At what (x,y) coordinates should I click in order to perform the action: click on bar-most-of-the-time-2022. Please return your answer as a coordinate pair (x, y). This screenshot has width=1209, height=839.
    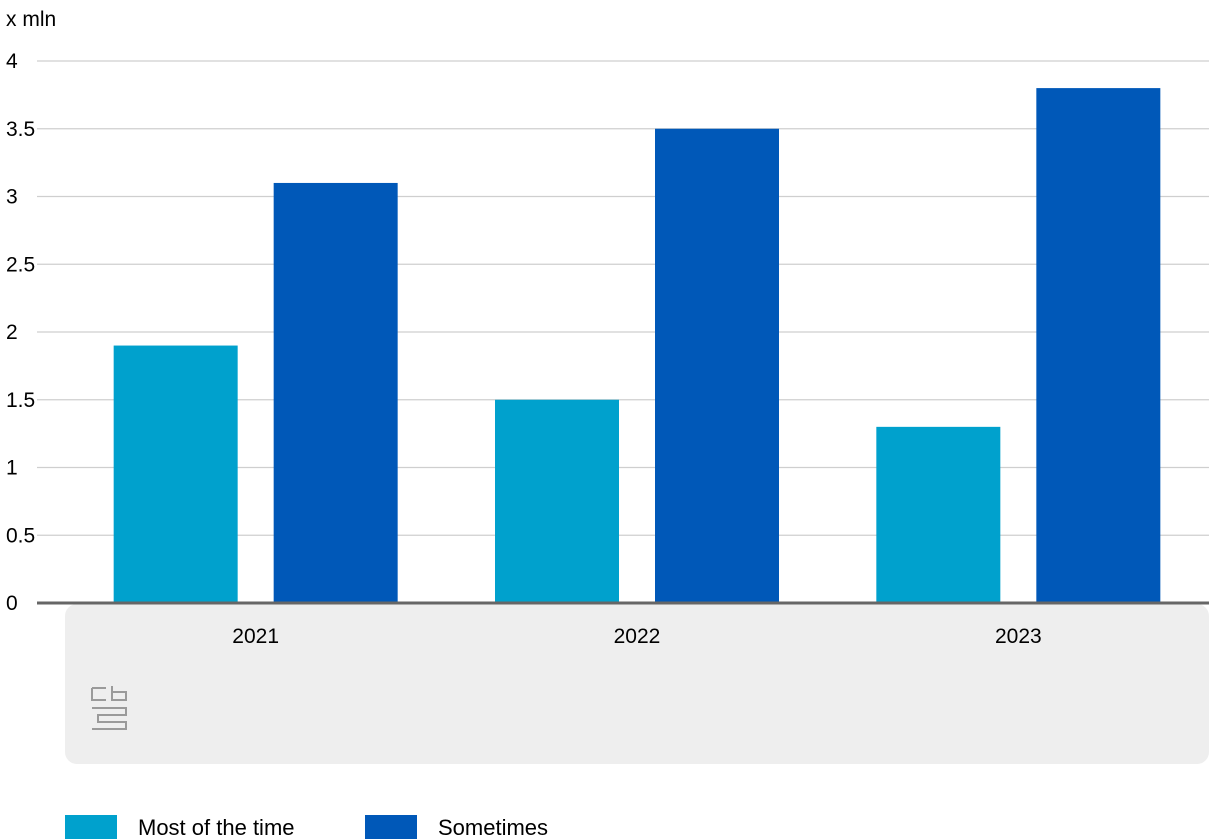
    Looking at the image, I should click on (556, 501).